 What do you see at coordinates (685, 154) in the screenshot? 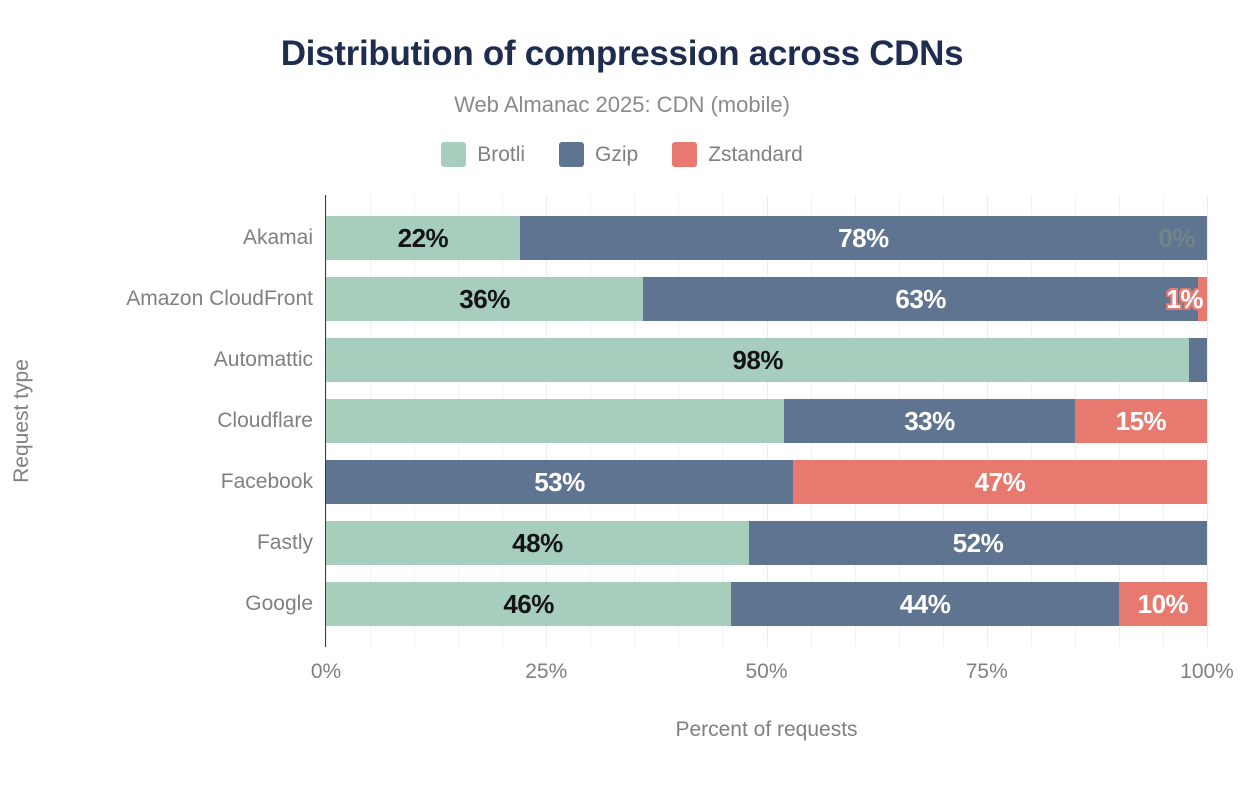
I see `legend-swatch-zstandard` at bounding box center [685, 154].